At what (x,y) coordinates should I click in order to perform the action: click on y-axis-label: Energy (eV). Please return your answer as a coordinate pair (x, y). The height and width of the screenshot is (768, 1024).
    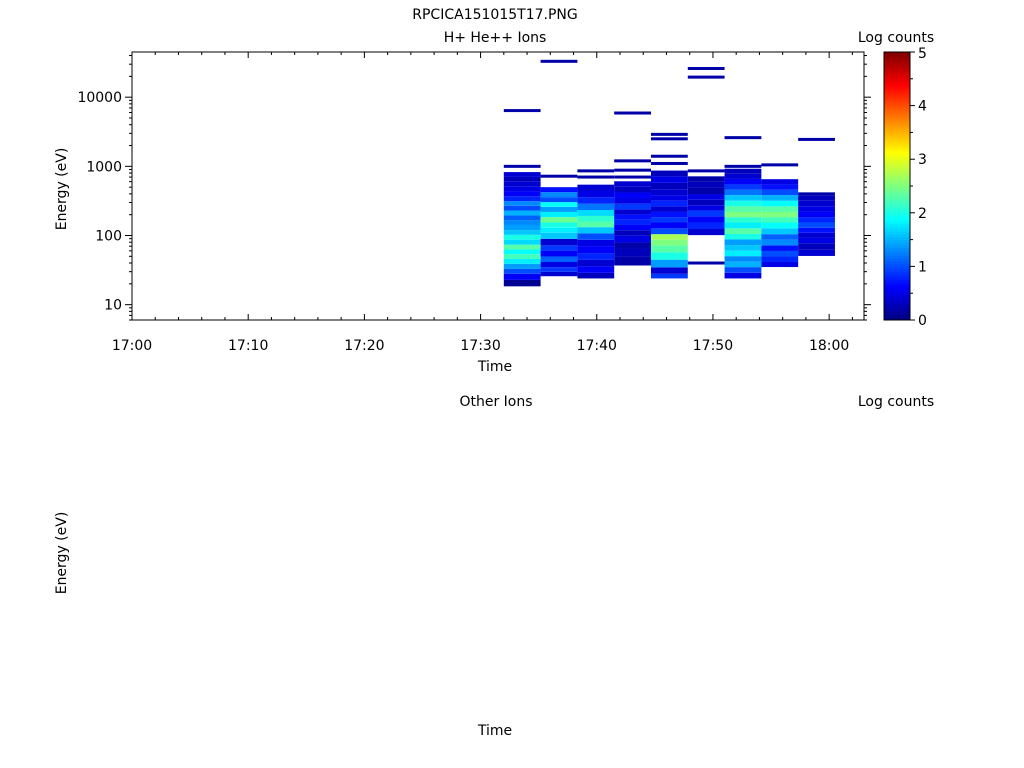
    Looking at the image, I should click on (62, 553).